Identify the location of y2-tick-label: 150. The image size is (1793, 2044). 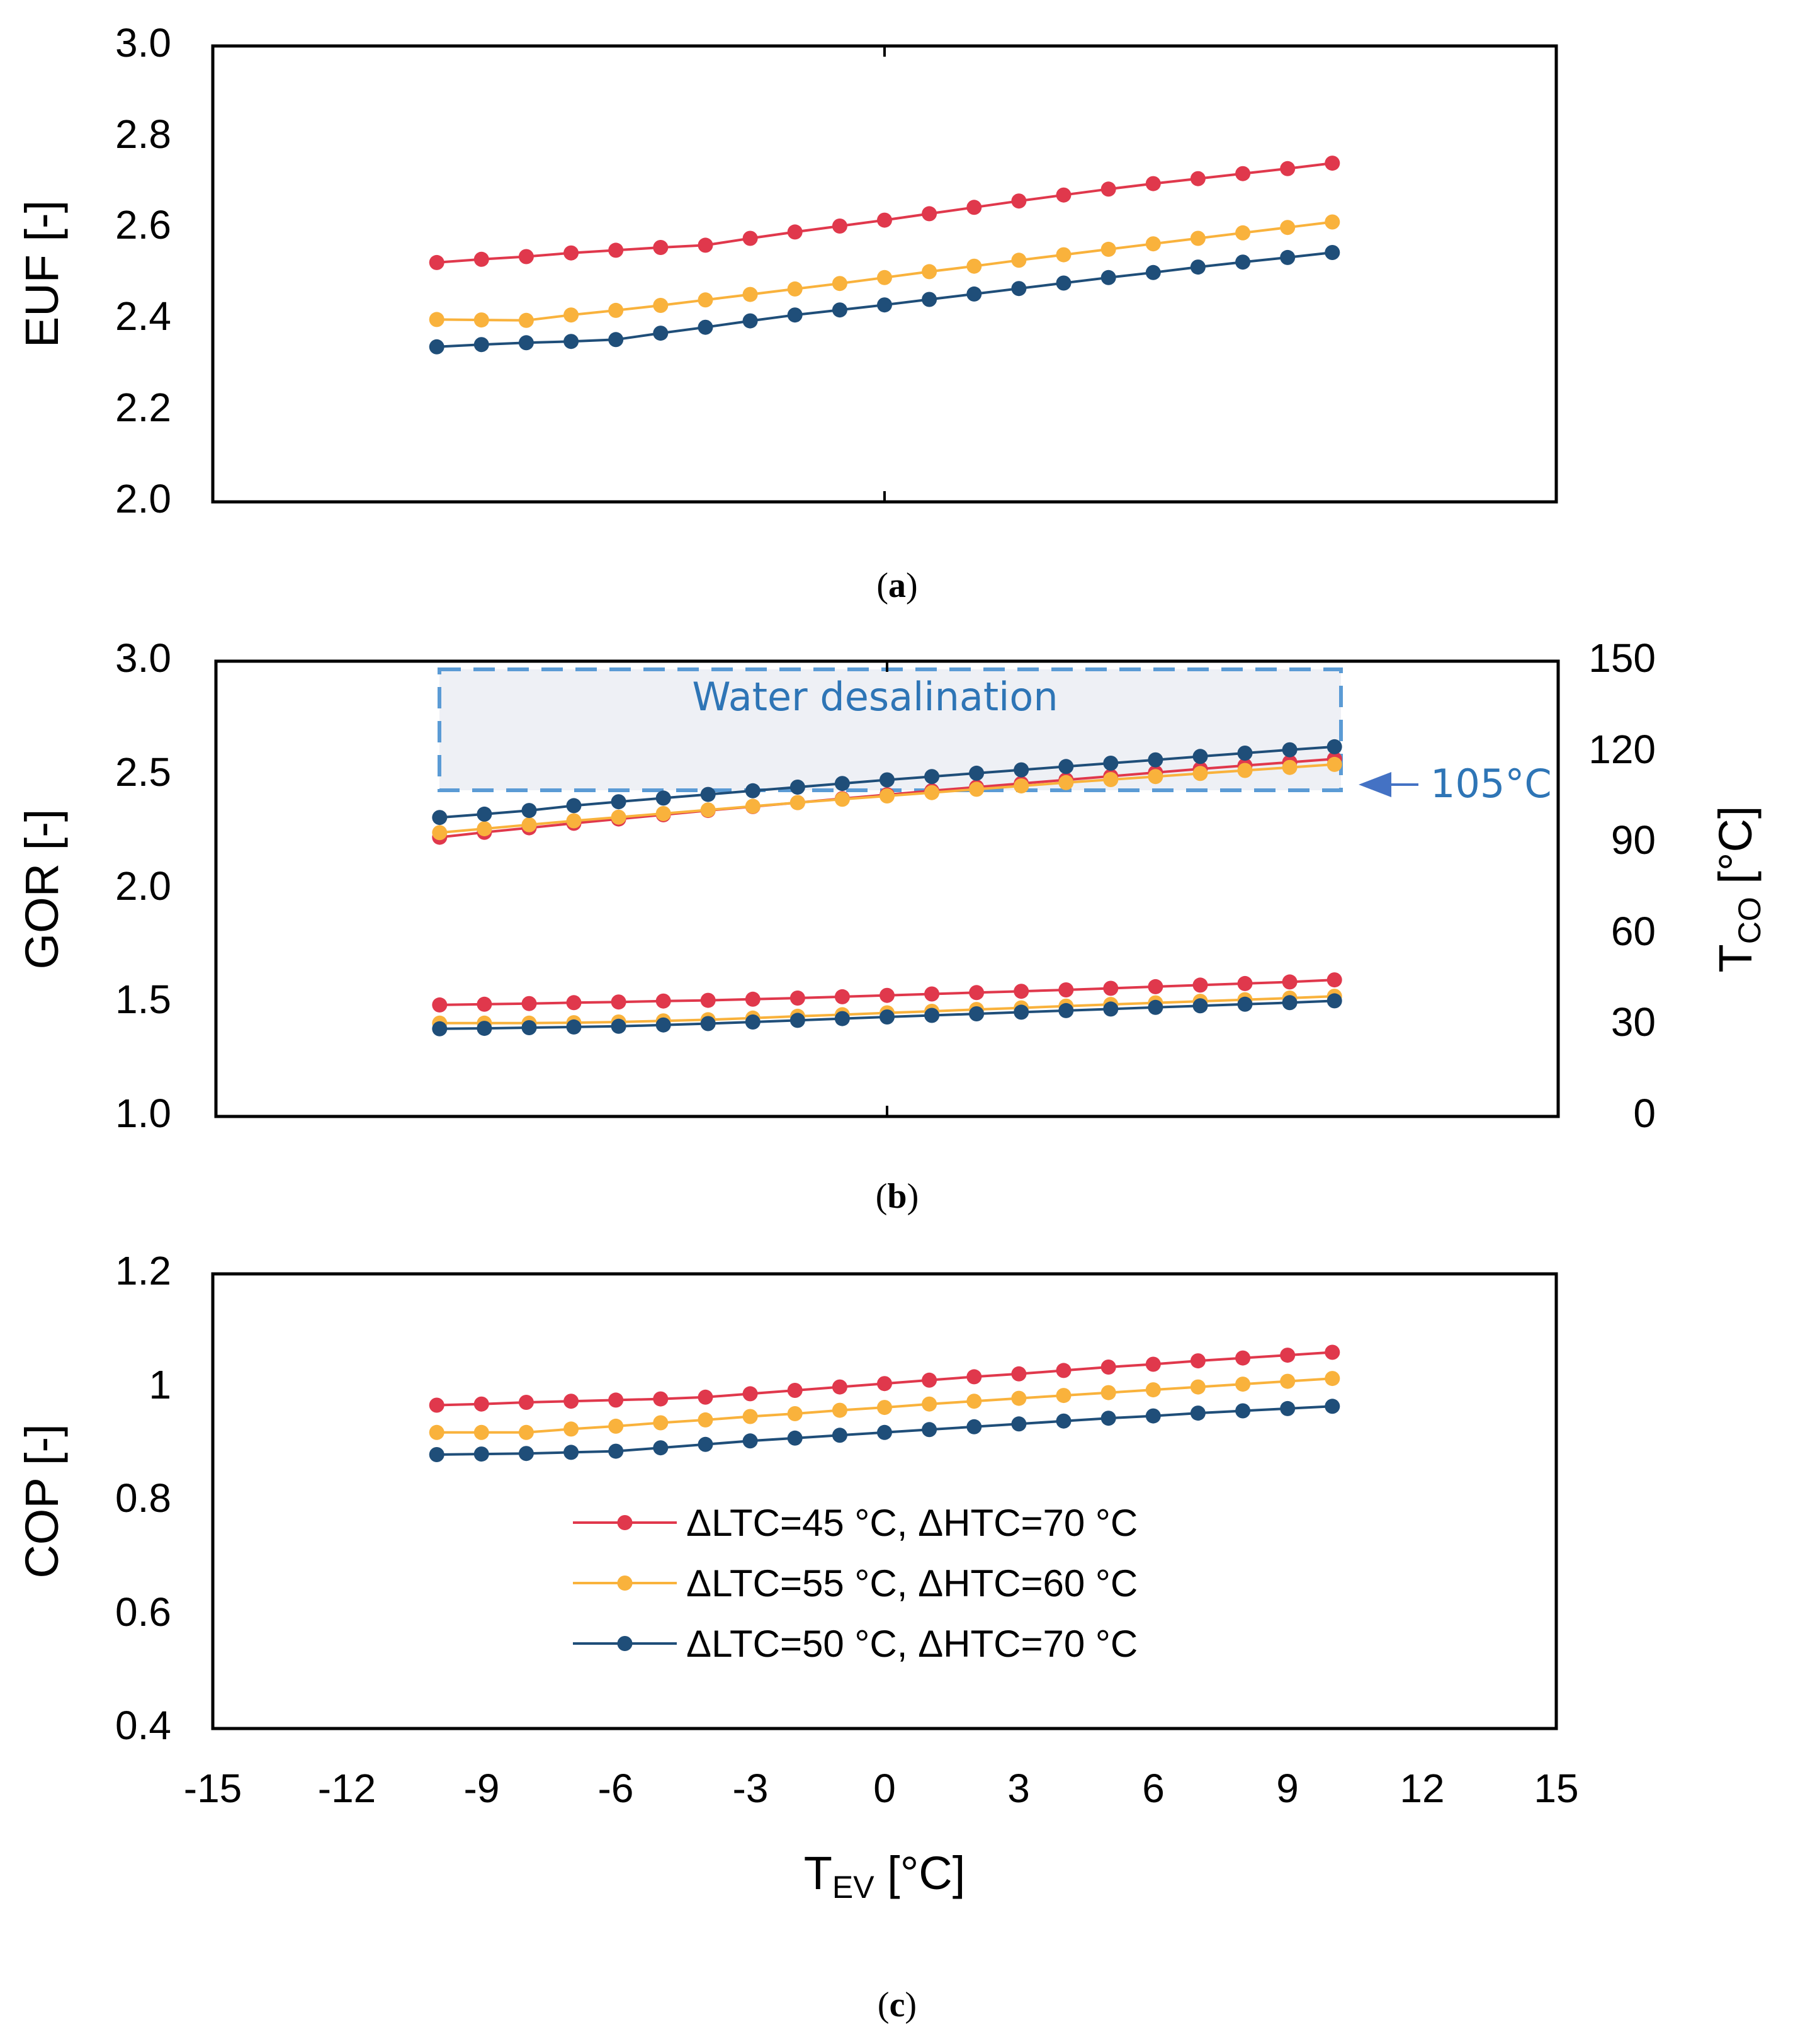
(1622, 658).